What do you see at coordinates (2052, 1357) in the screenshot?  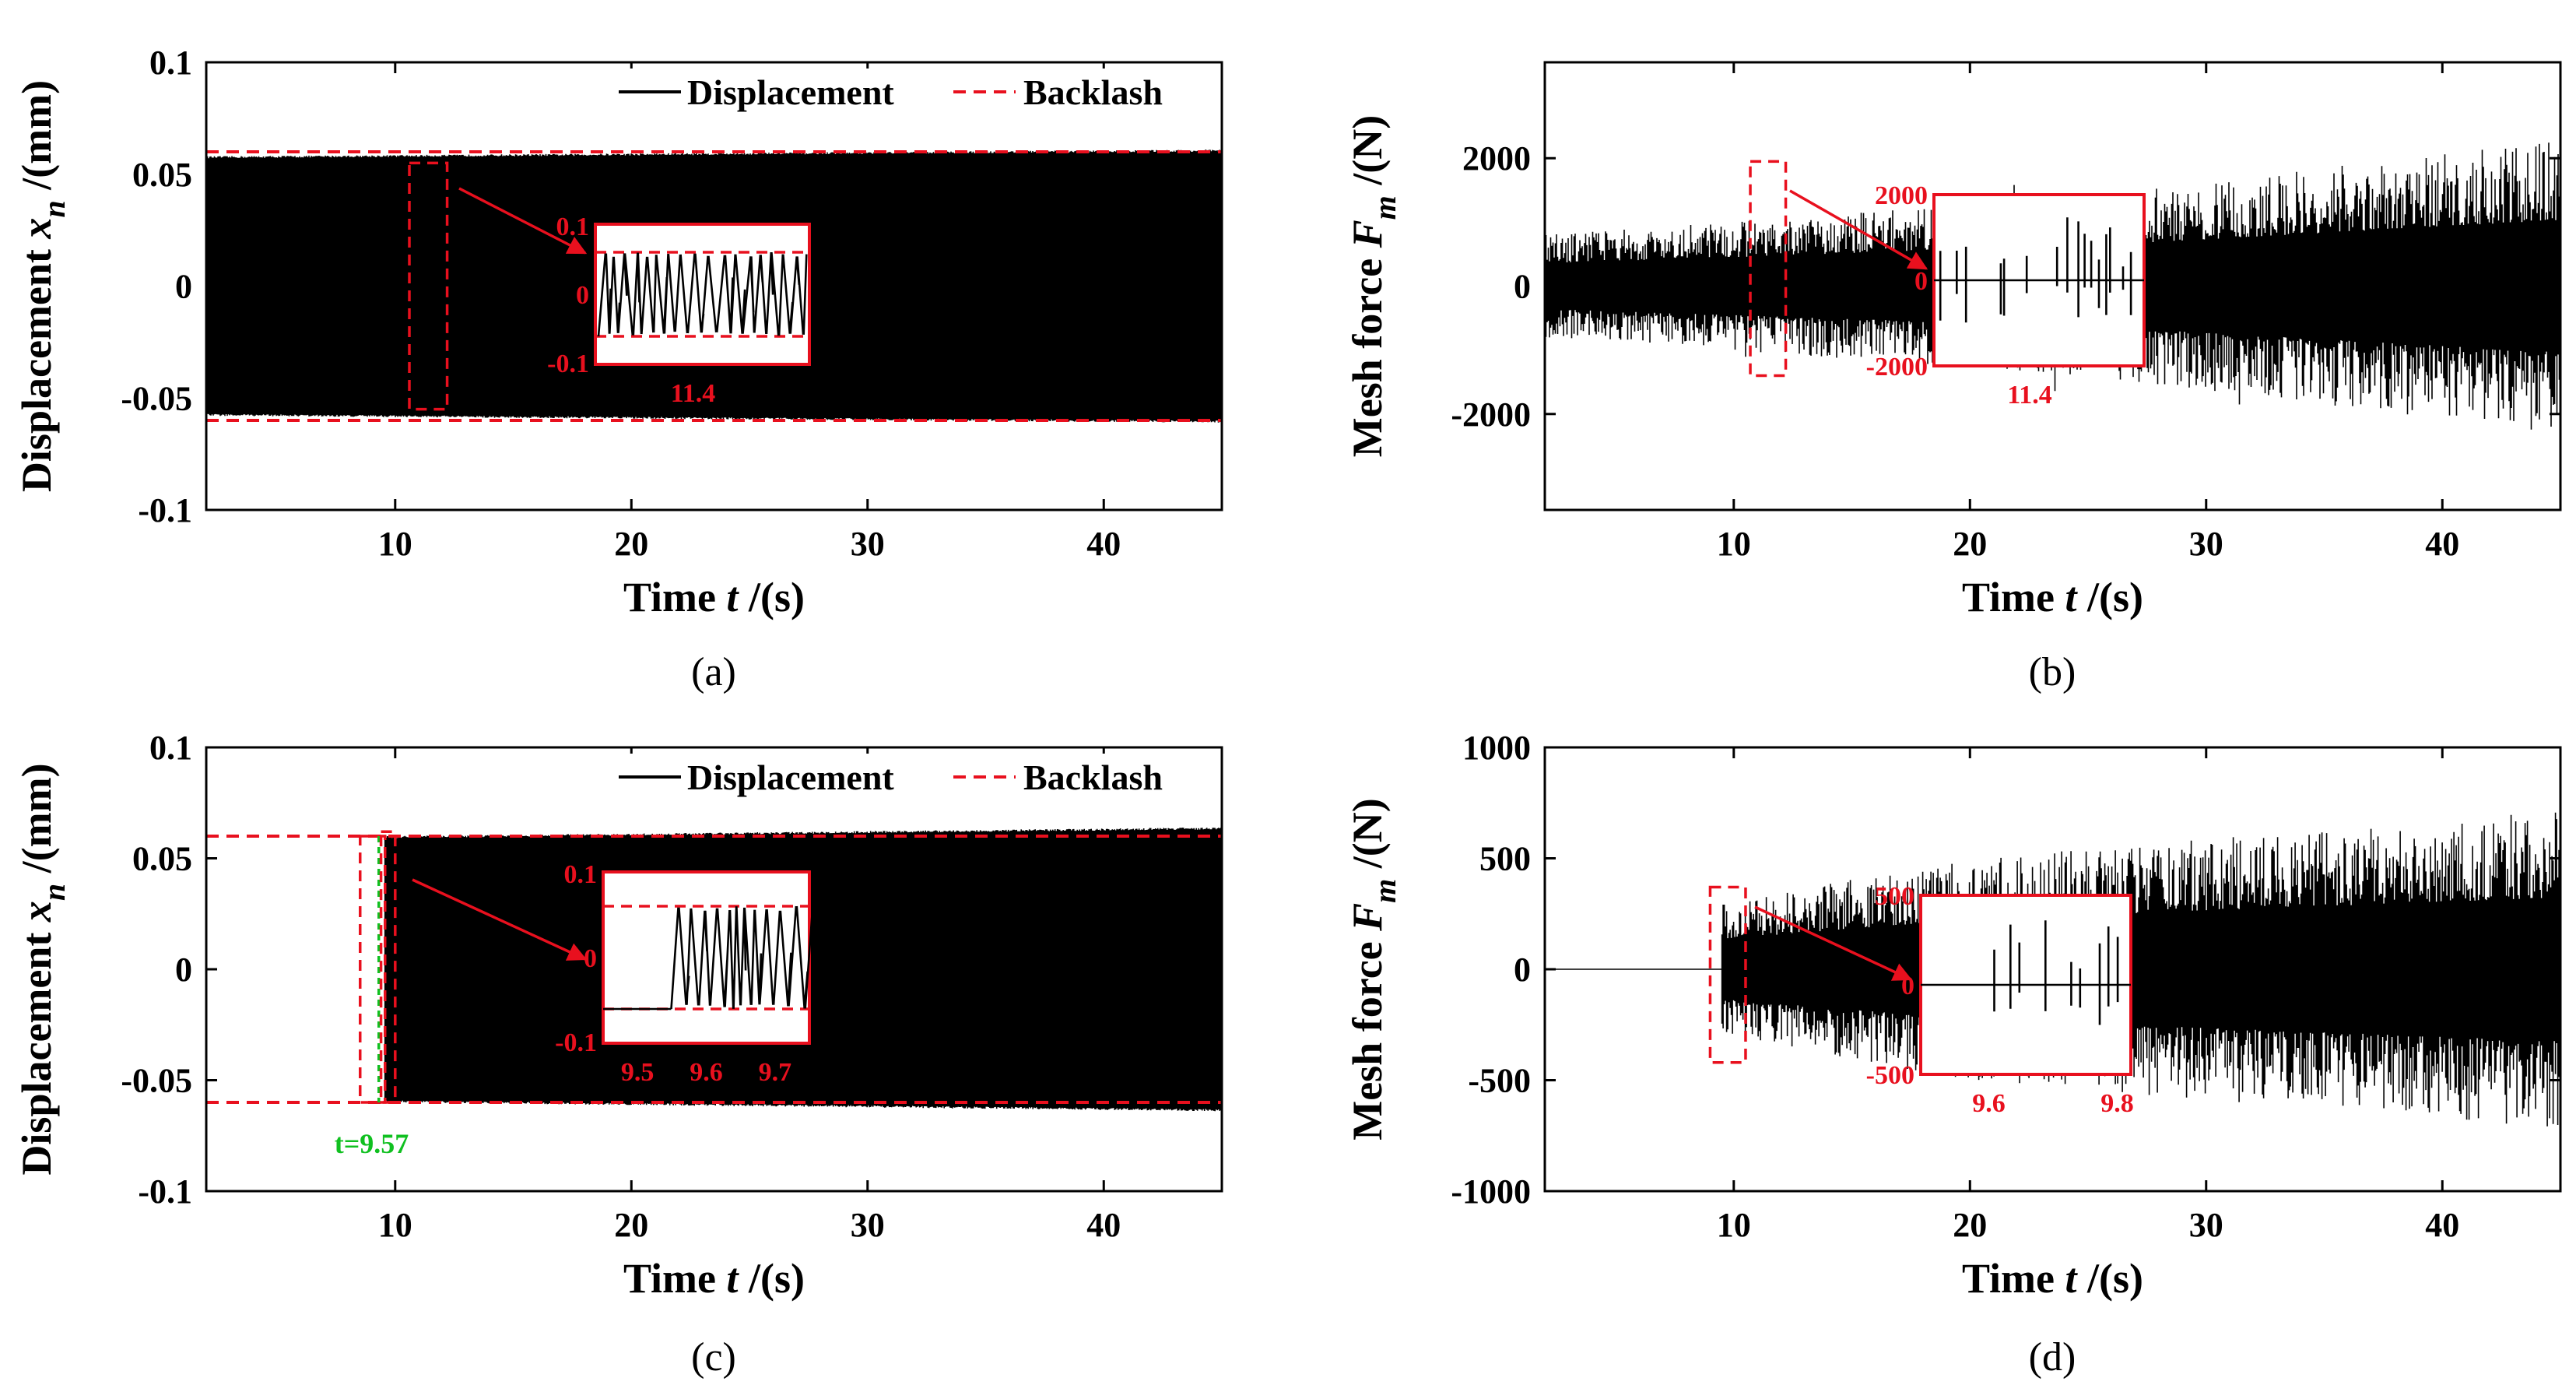 I see `panel-caption: (d)` at bounding box center [2052, 1357].